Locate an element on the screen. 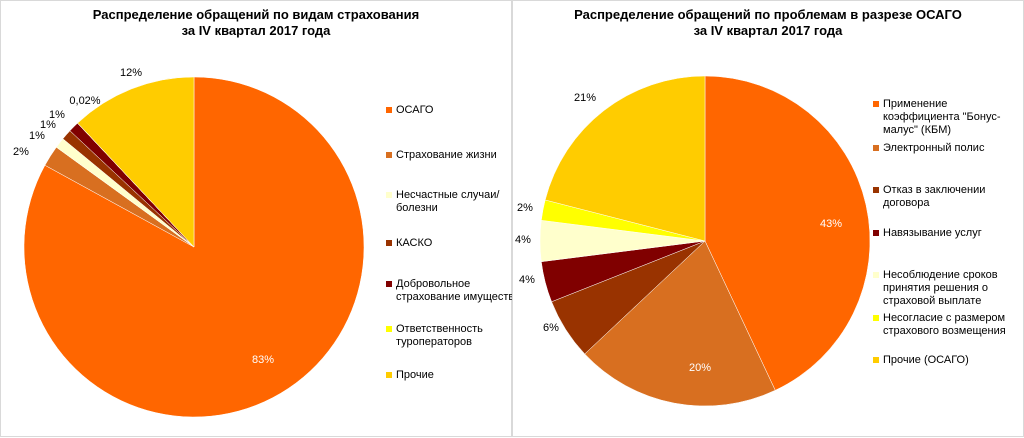  legend-item: КАСКО is located at coordinates (461, 243).